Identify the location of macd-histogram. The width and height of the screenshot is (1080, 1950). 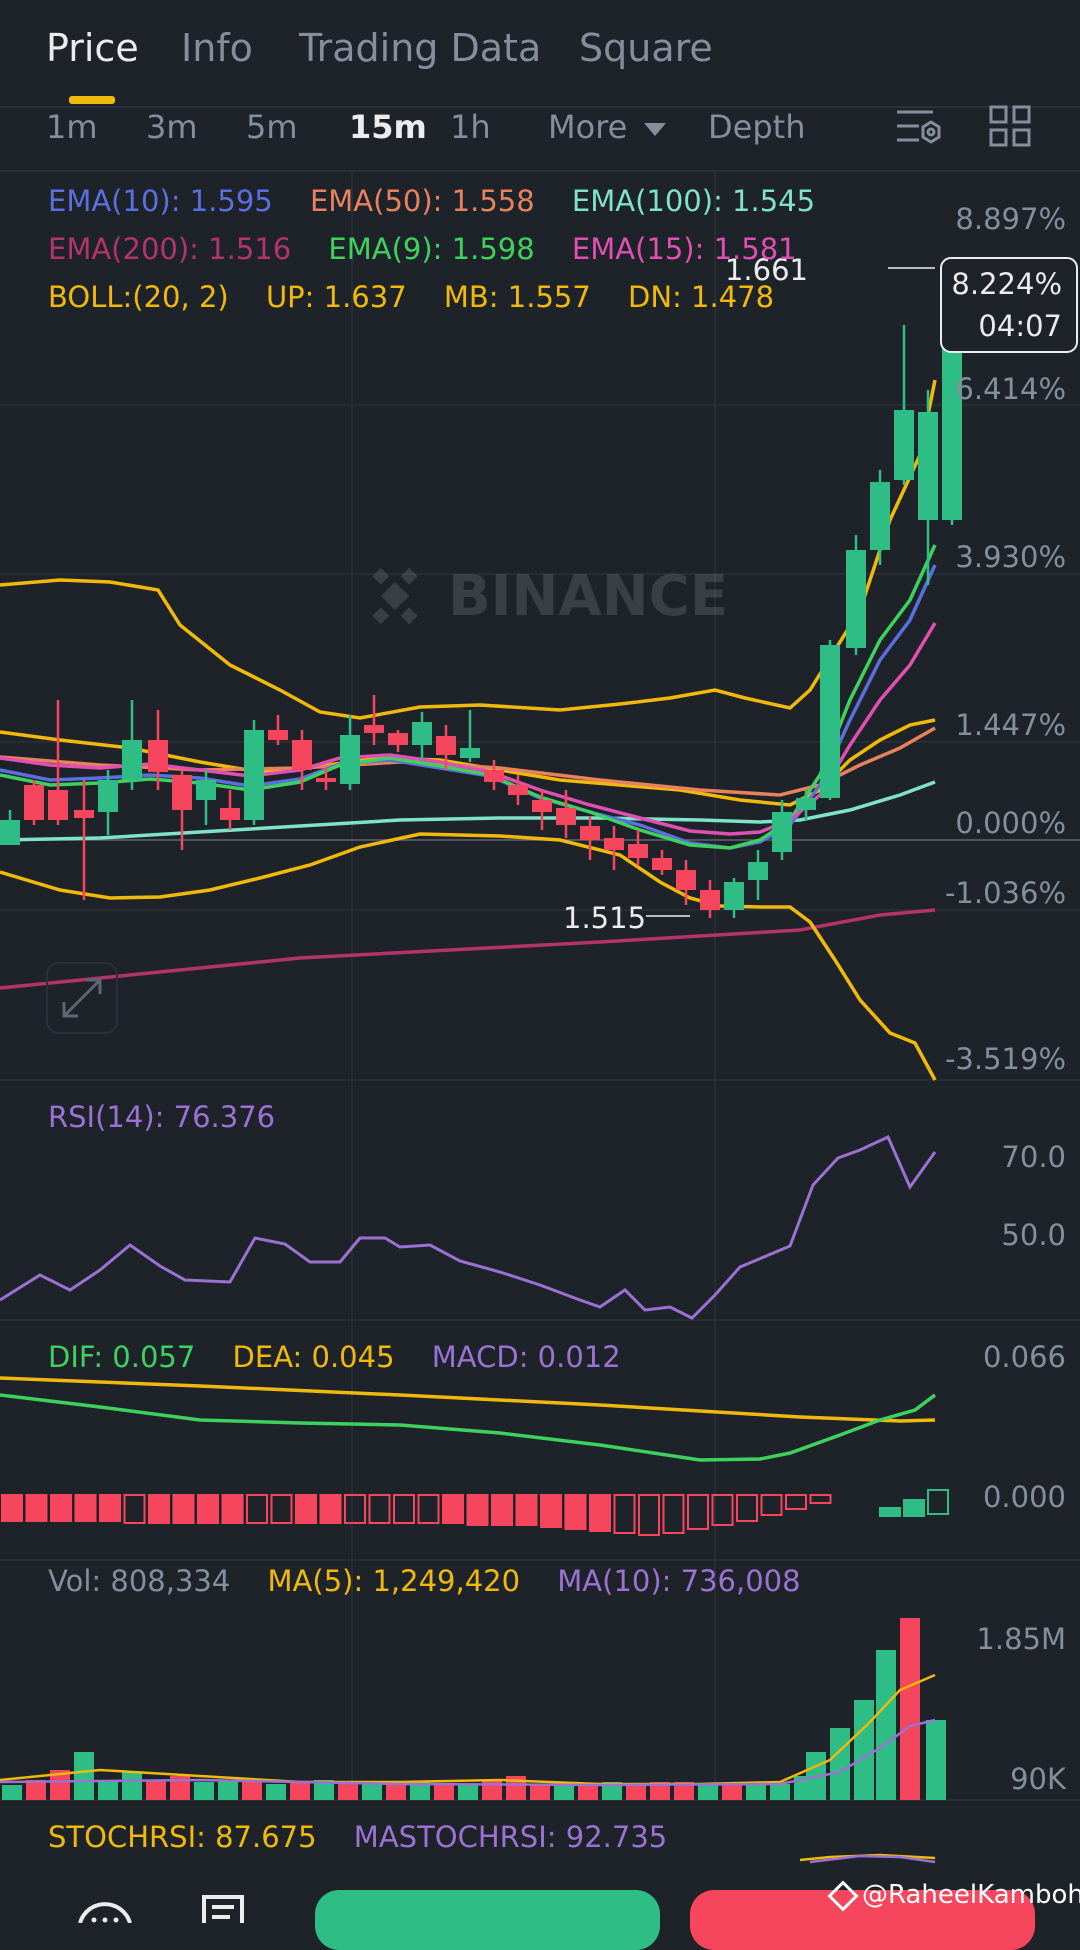
(475, 1512).